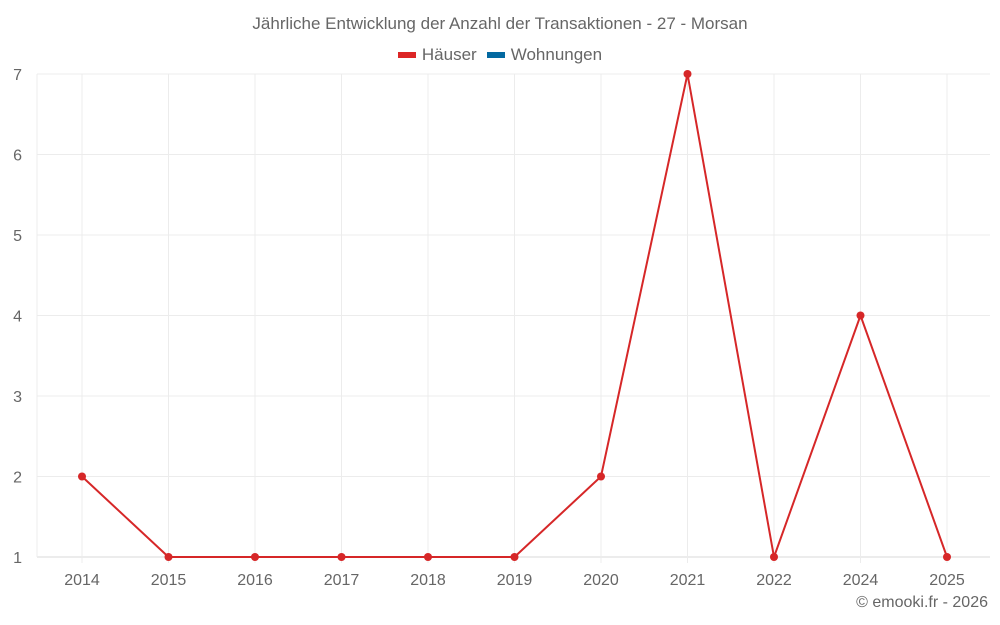 The height and width of the screenshot is (625, 1000). Describe the element at coordinates (495, 55) in the screenshot. I see `legend-swatch-wohnungen` at that location.